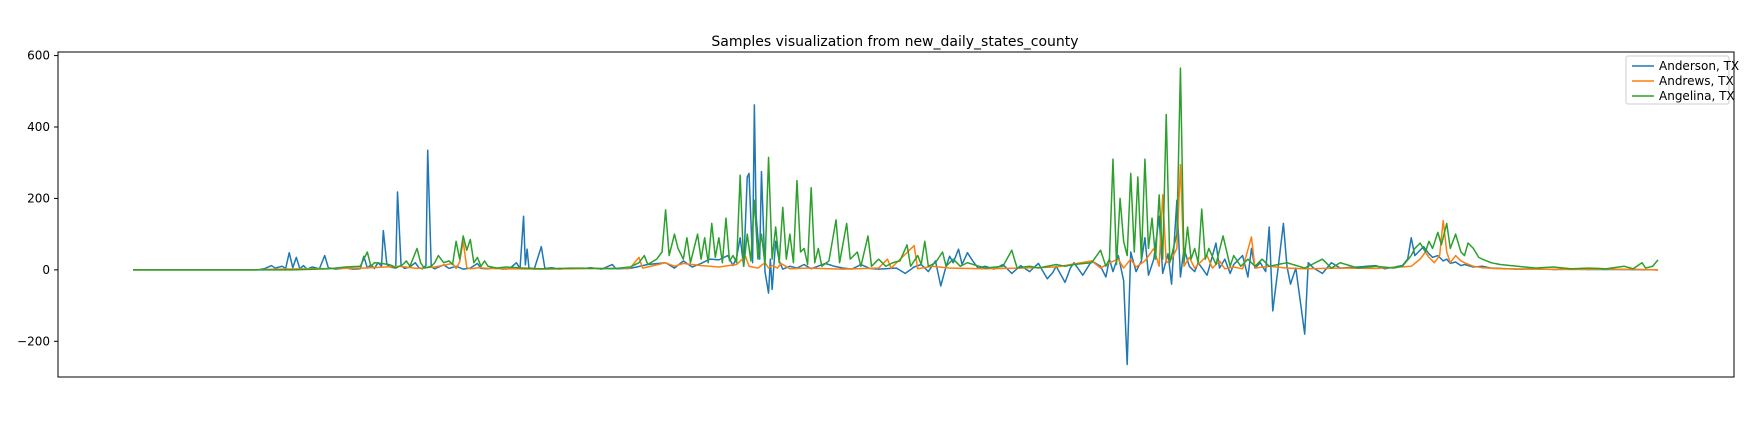 The width and height of the screenshot is (1764, 432). I want to click on legend-label: Andrews, TX, so click(1696, 81).